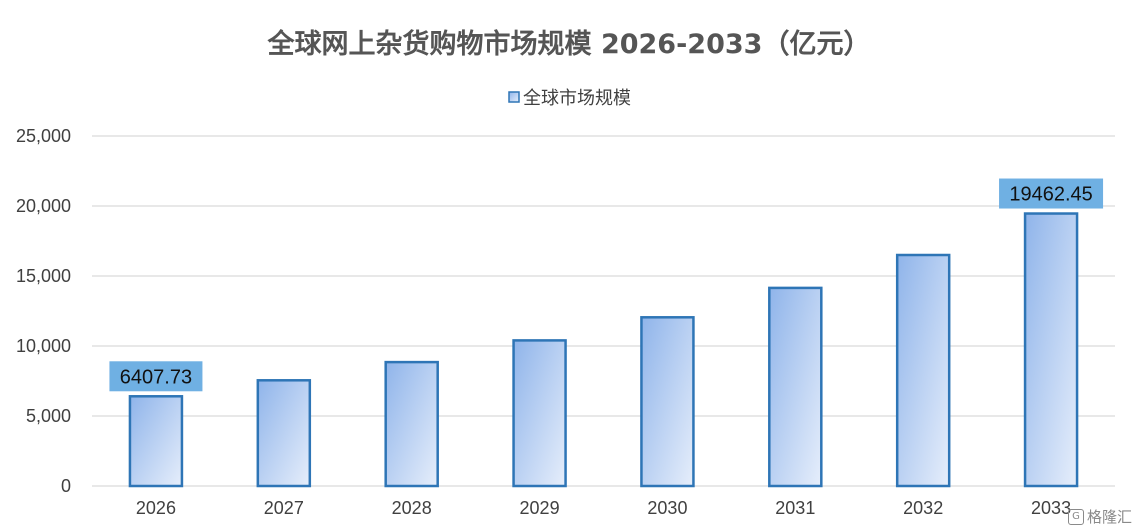 This screenshot has width=1138, height=531. I want to click on y-tick-label: 15,000, so click(43, 276).